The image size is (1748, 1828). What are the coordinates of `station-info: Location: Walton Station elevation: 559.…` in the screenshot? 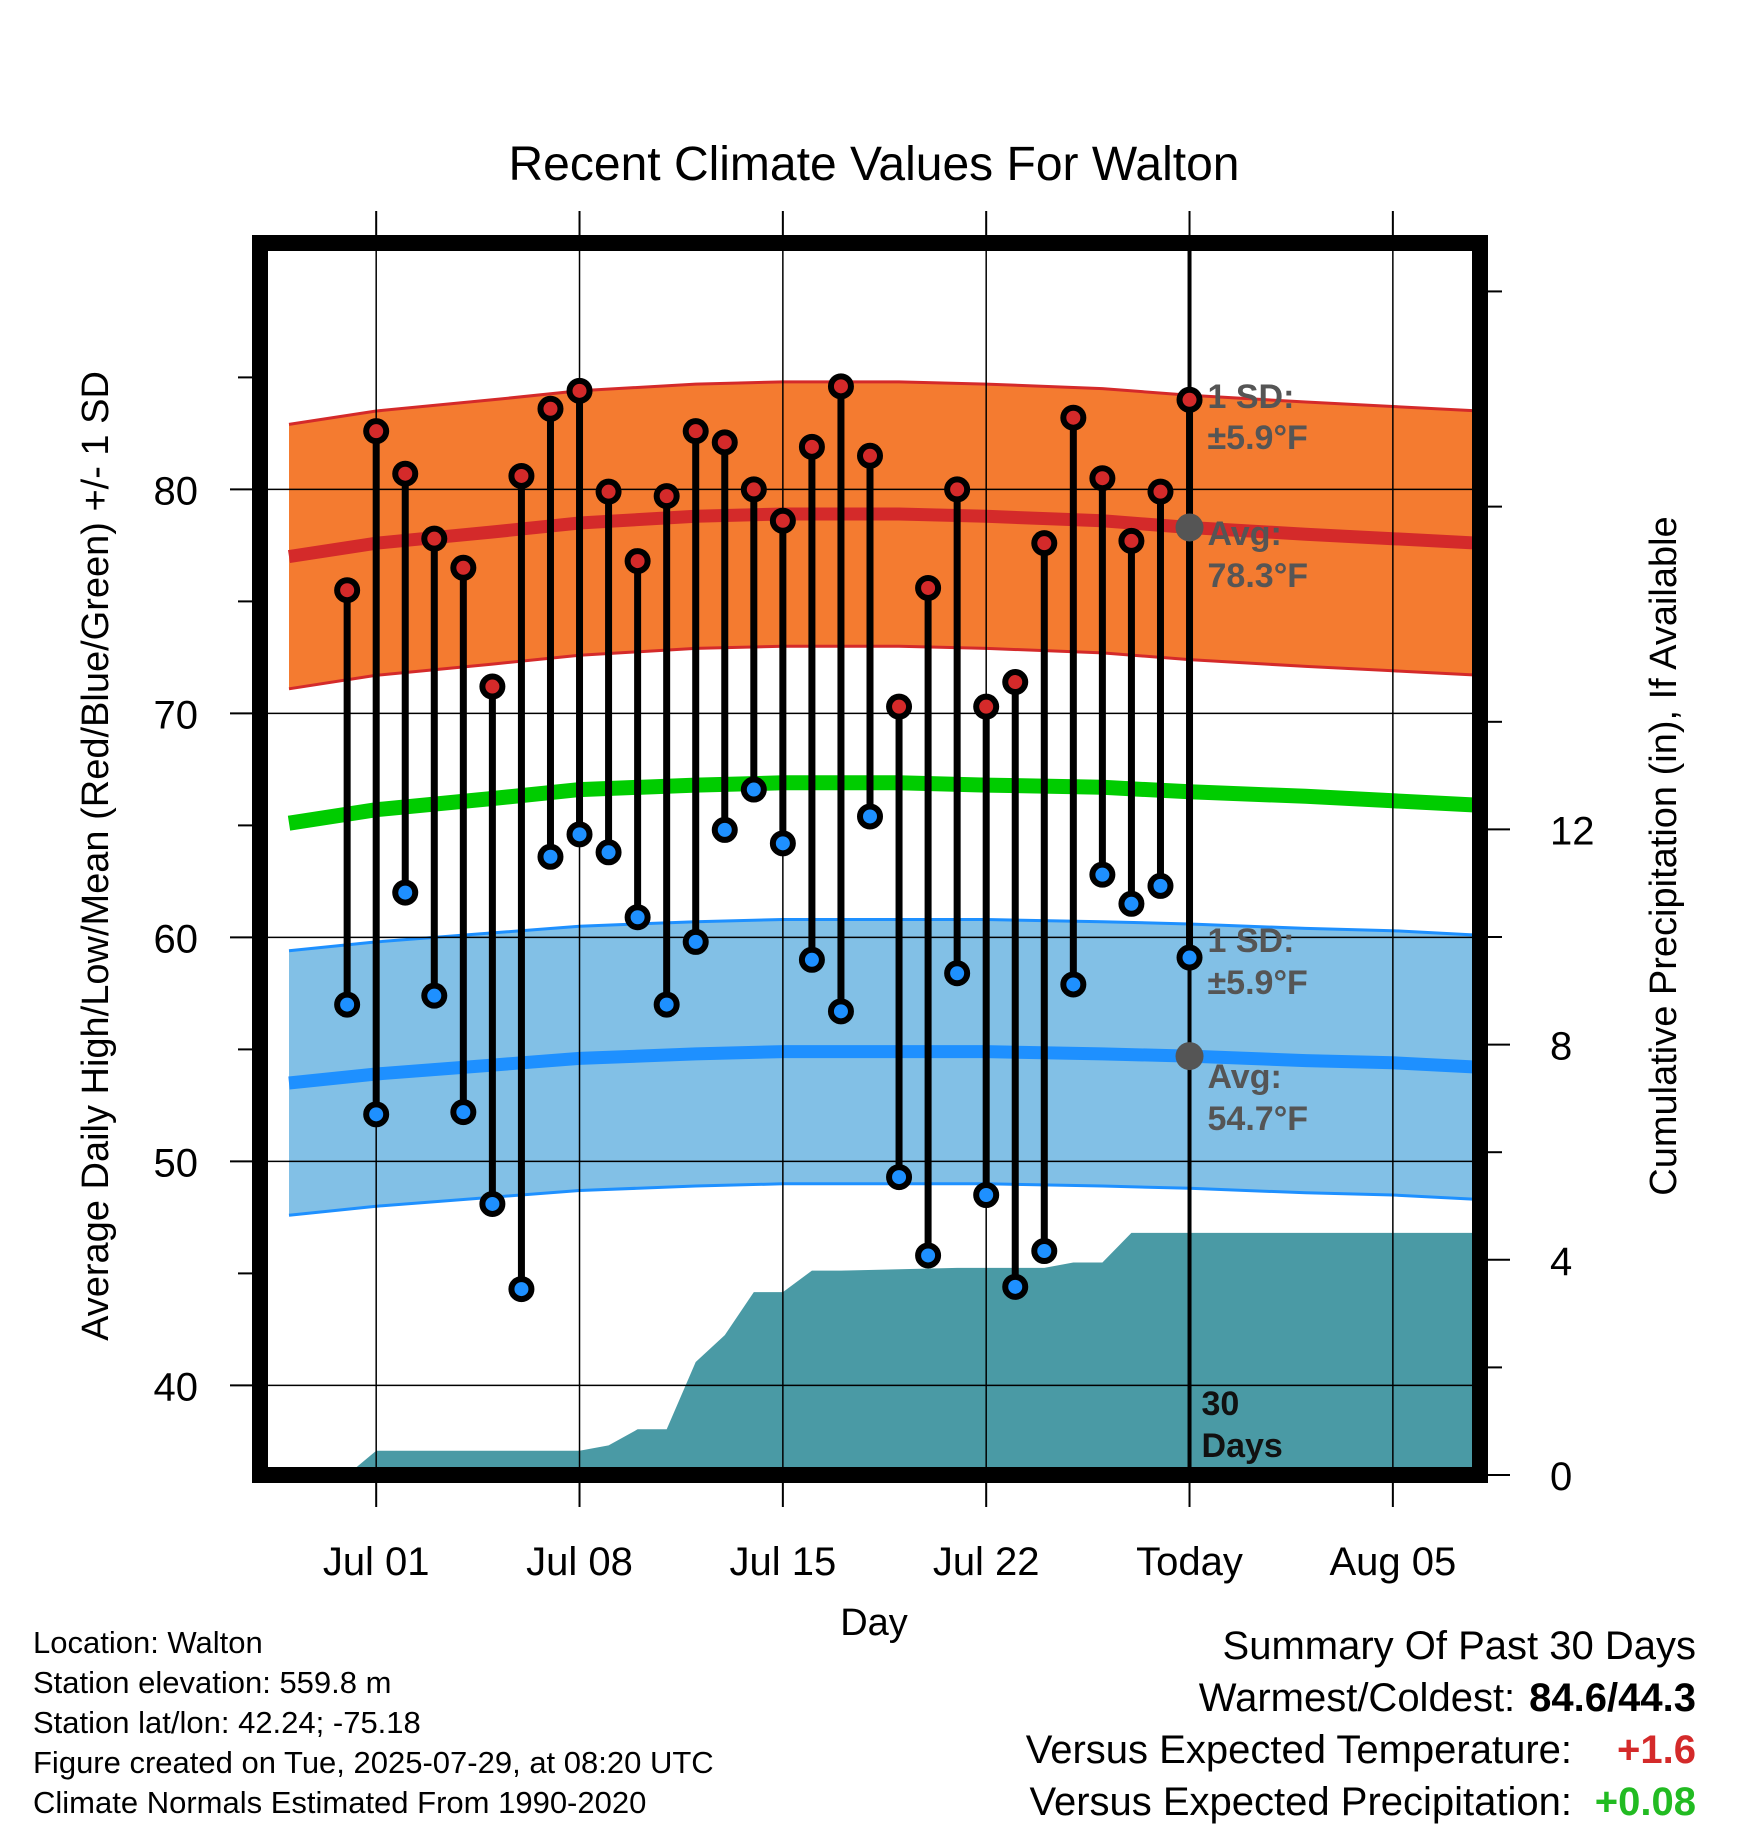 It's located at (373, 1723).